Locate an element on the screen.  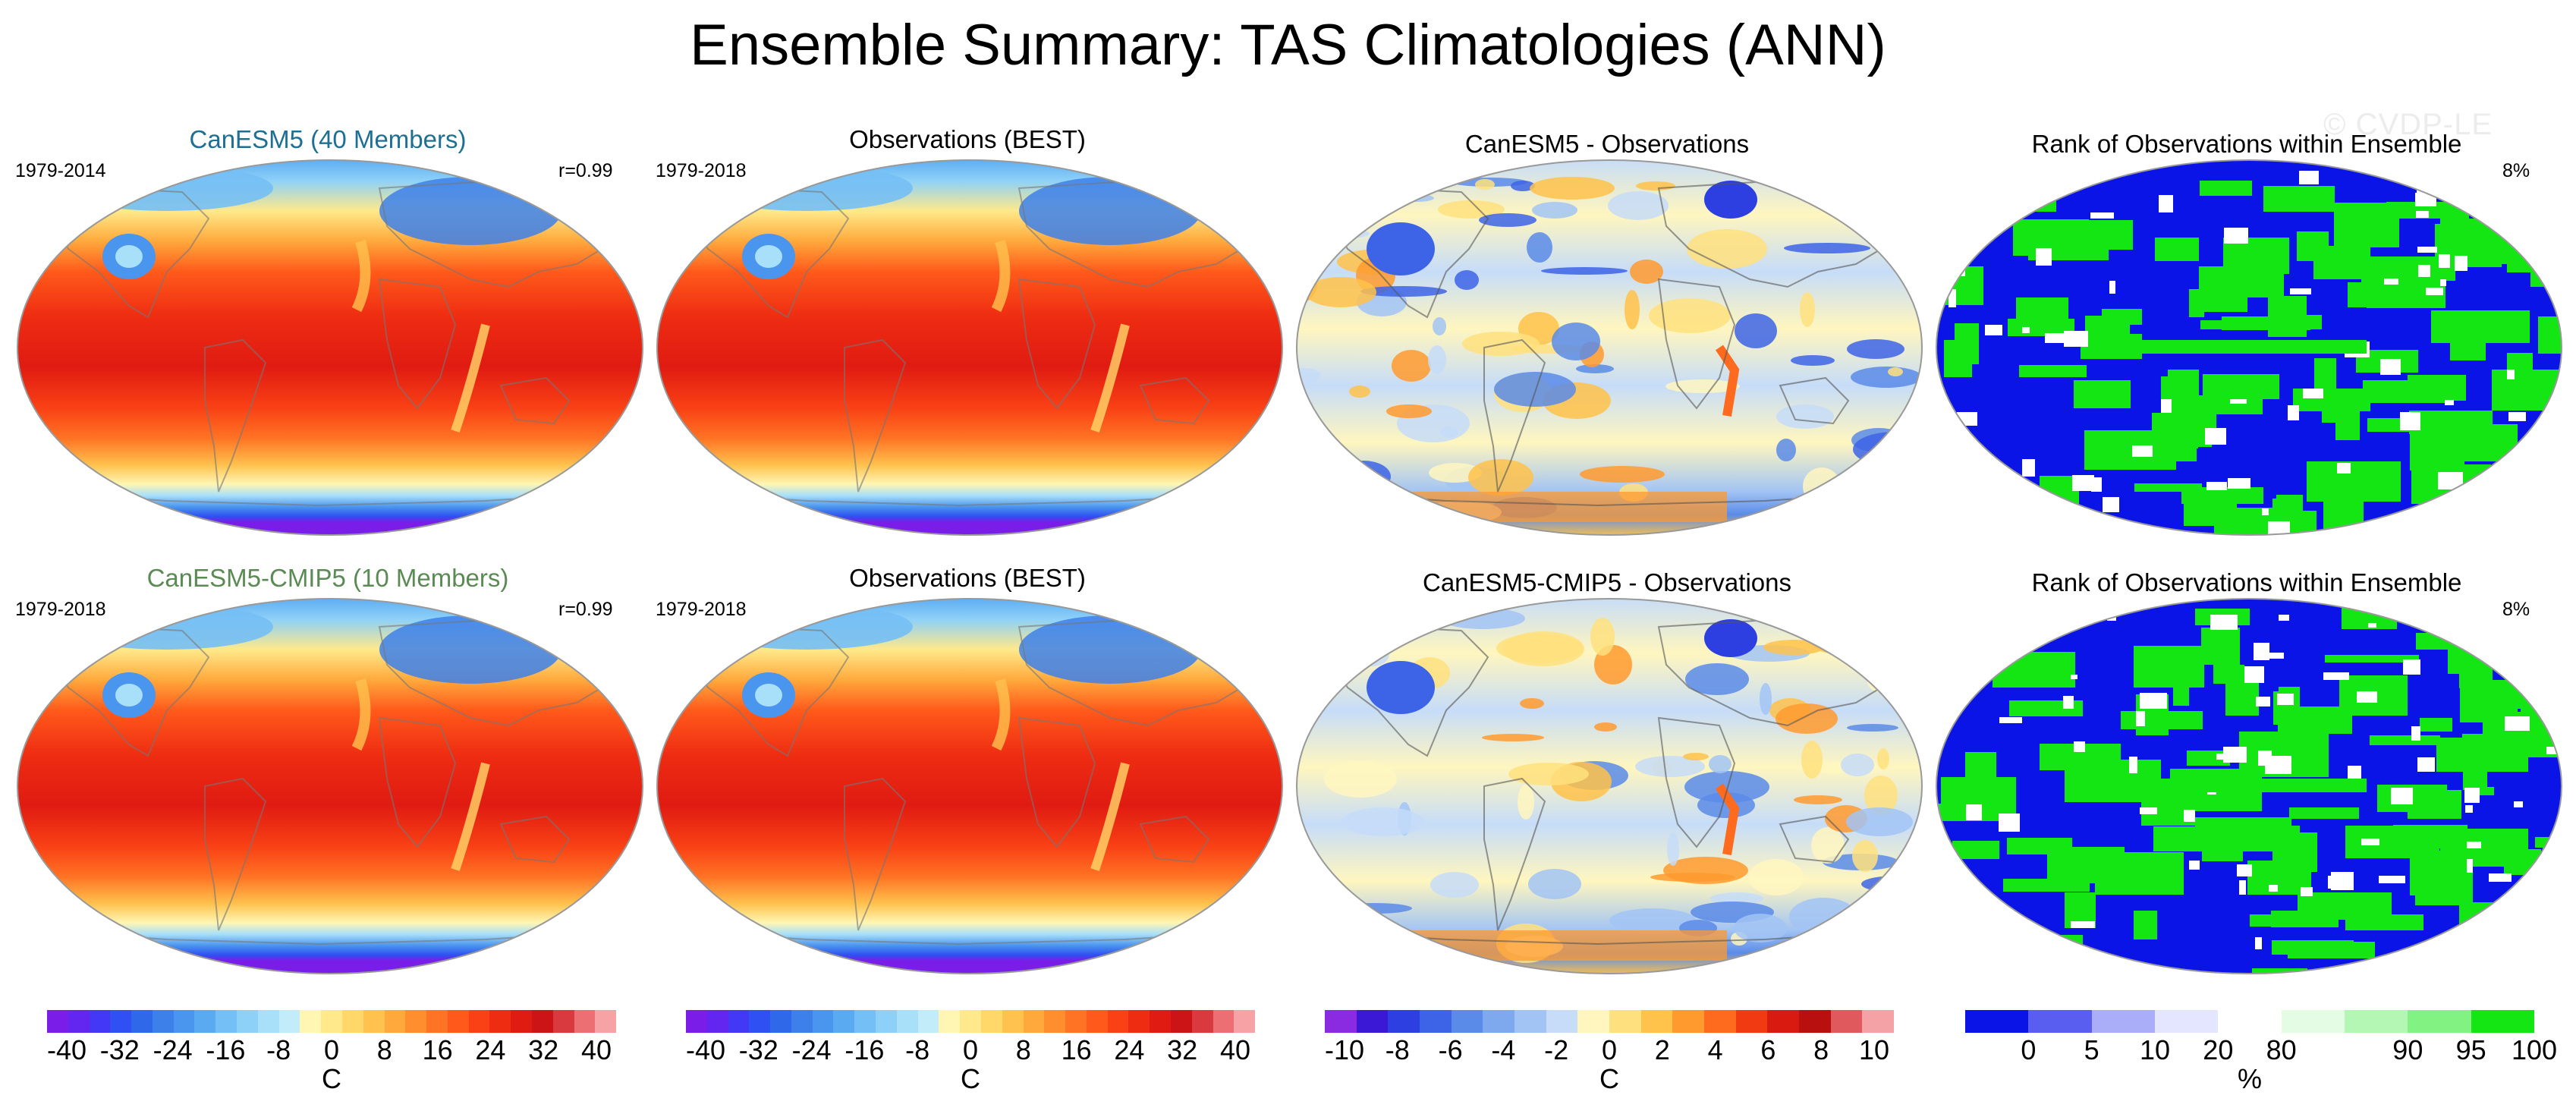
rank-percent-row2: 8% is located at coordinates (2516, 609).